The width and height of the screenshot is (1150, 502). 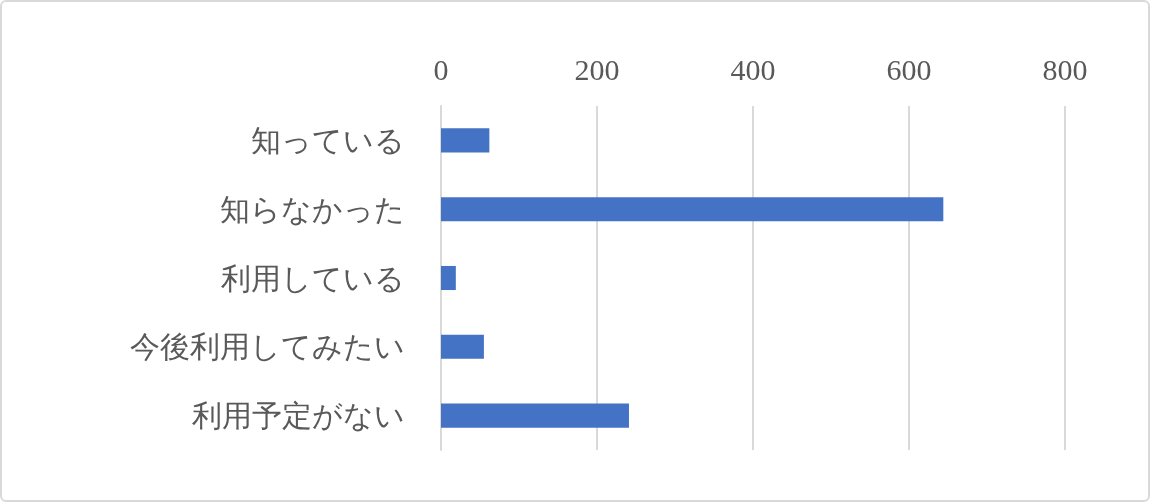 What do you see at coordinates (312, 209) in the screenshot?
I see `y-tick-label: 知らなかった` at bounding box center [312, 209].